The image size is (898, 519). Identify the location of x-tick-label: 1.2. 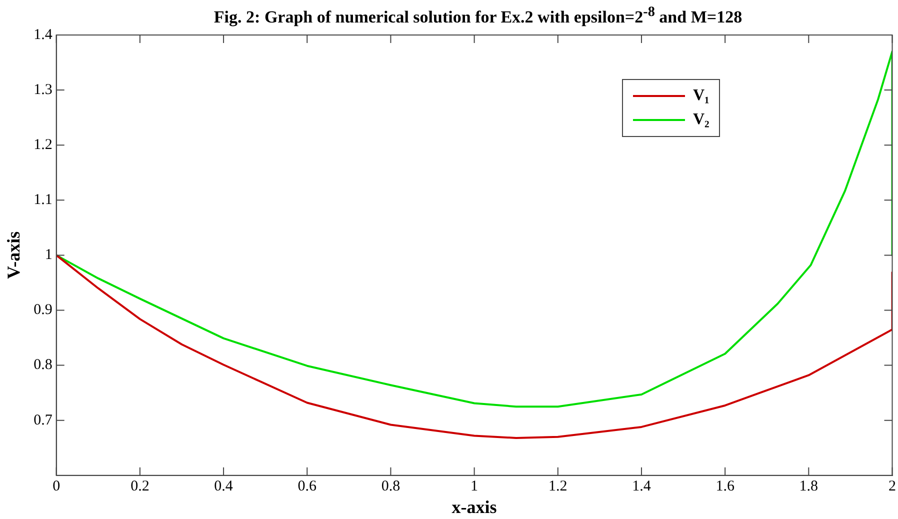
(558, 486).